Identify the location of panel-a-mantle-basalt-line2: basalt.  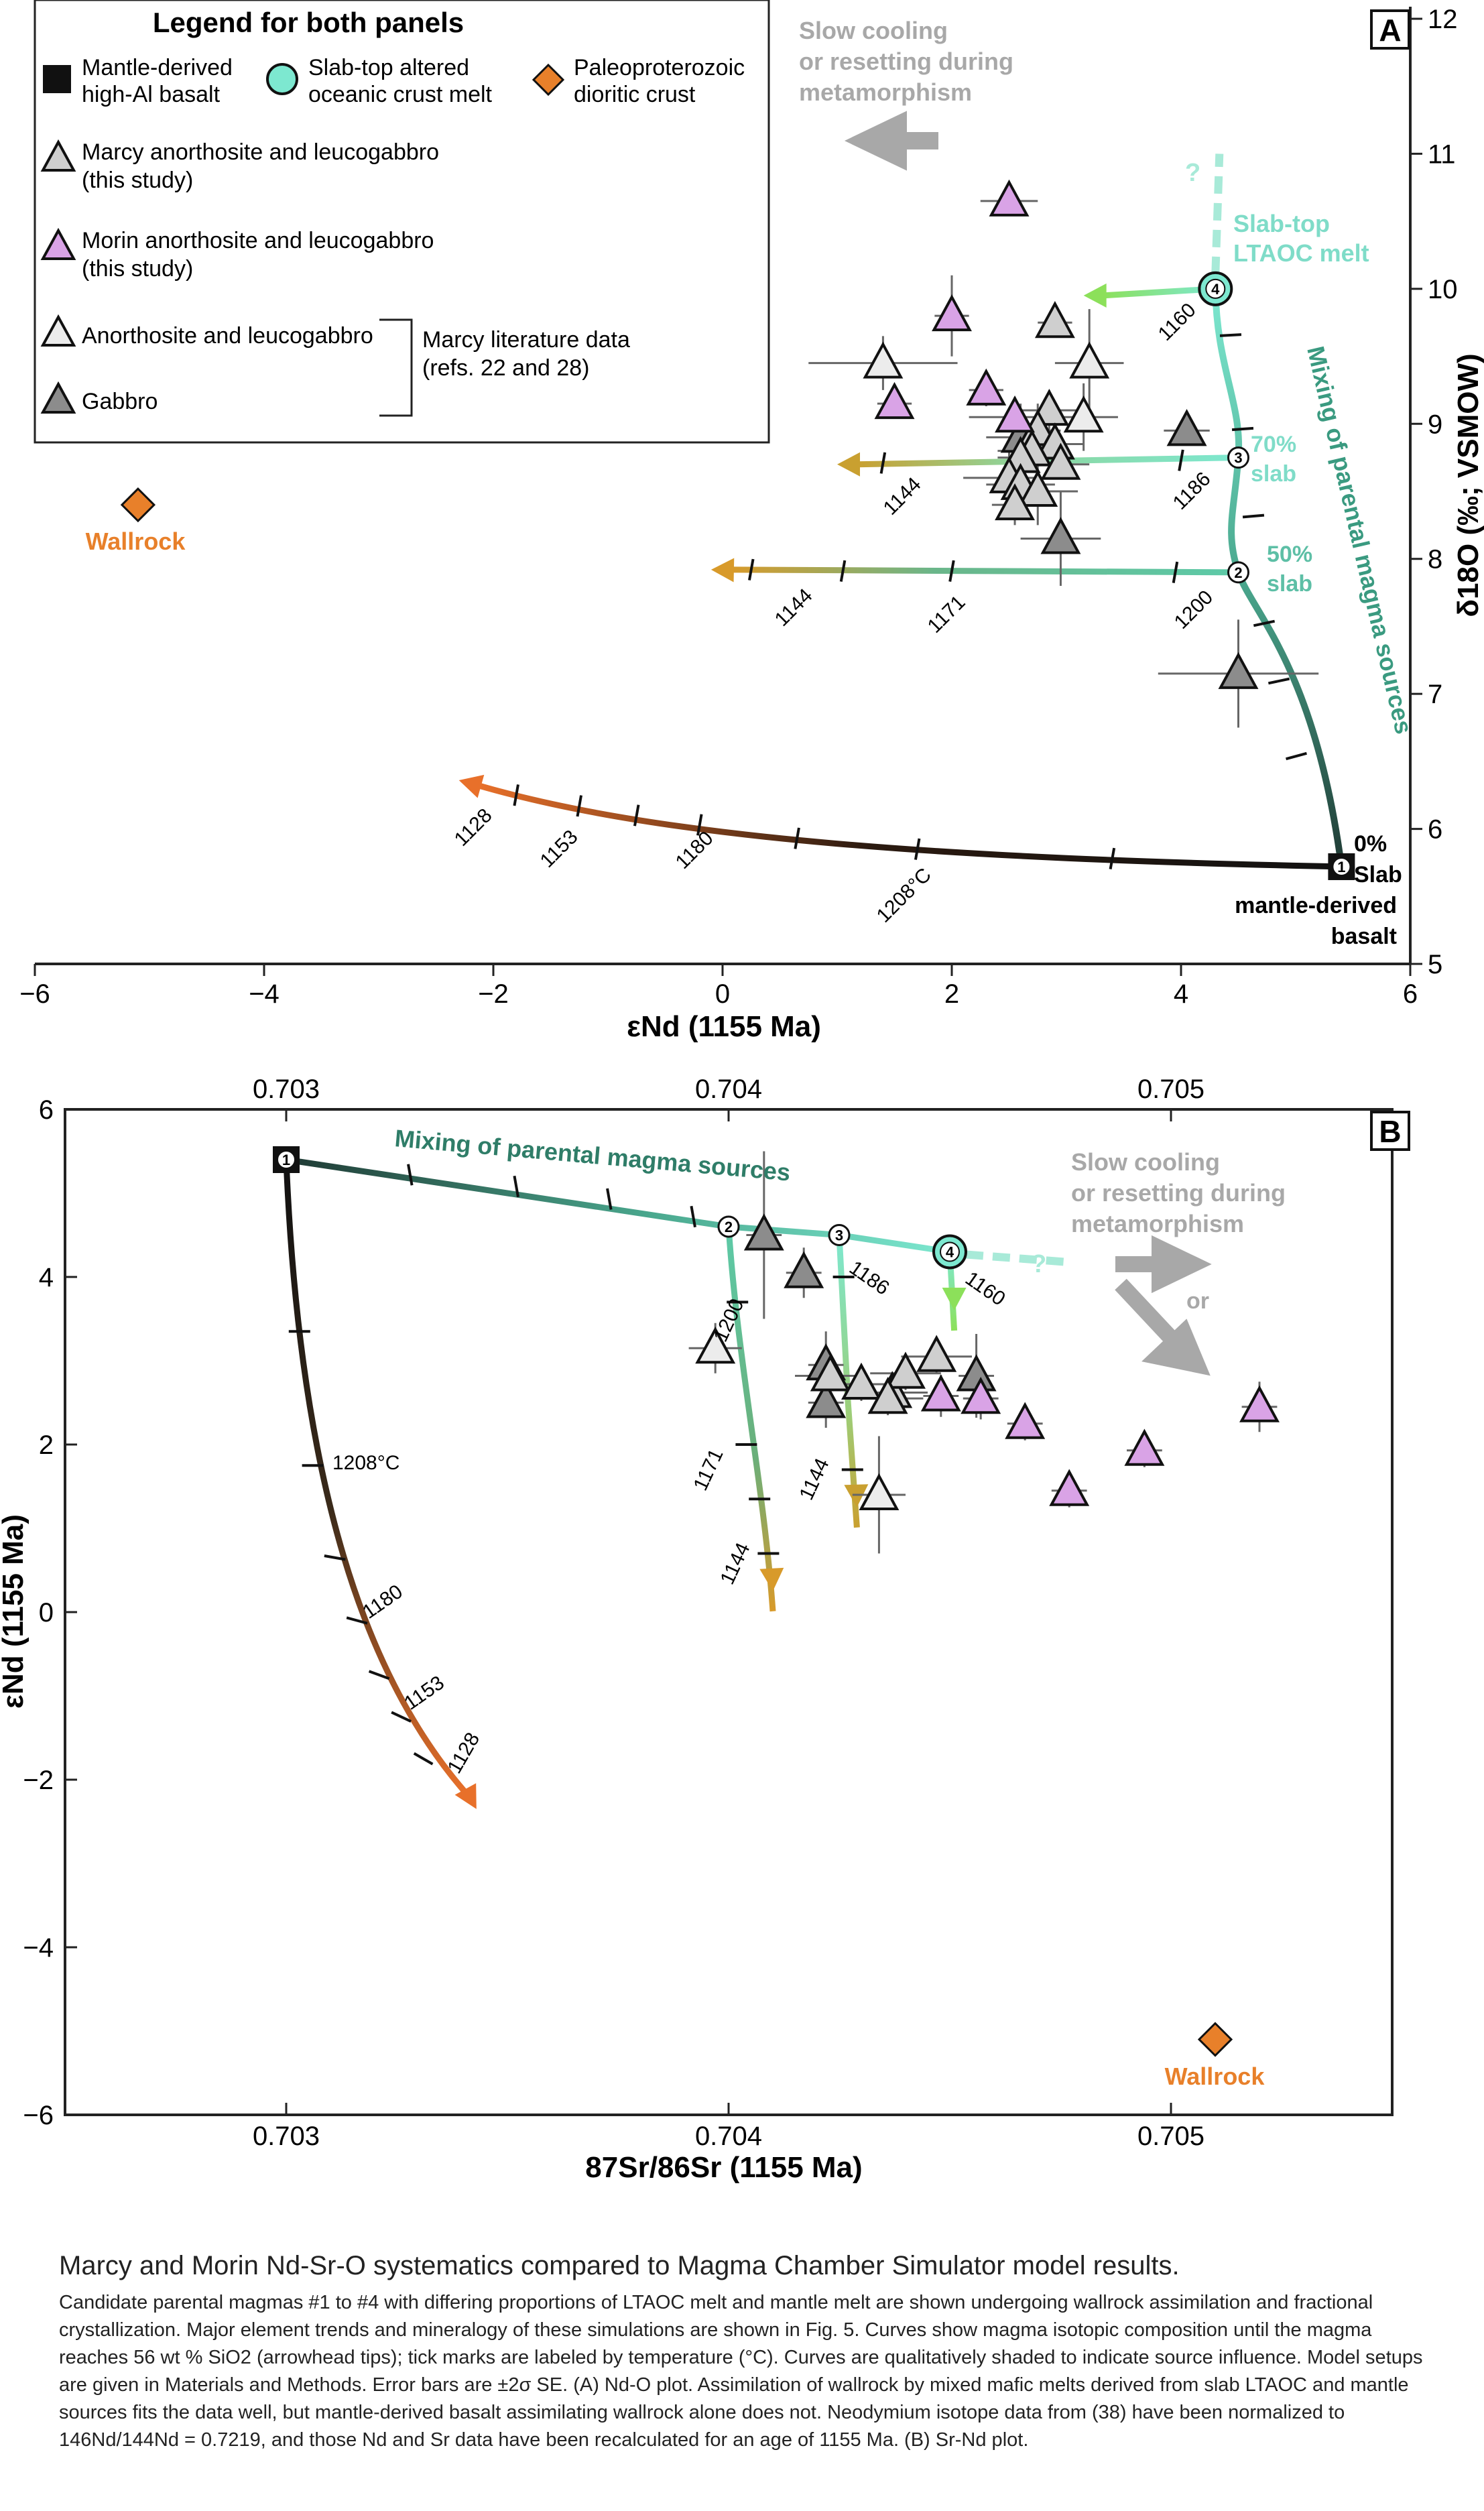
(1364, 936).